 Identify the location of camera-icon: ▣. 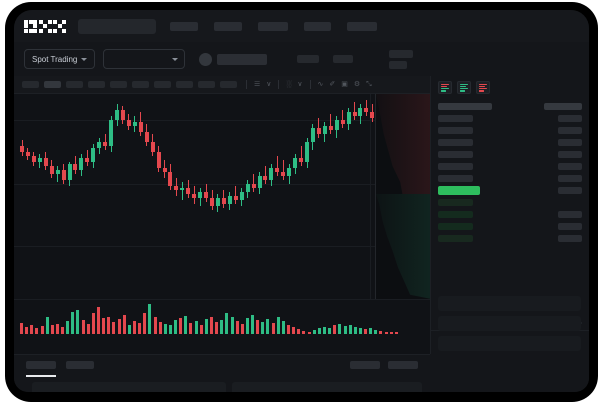
(344, 84).